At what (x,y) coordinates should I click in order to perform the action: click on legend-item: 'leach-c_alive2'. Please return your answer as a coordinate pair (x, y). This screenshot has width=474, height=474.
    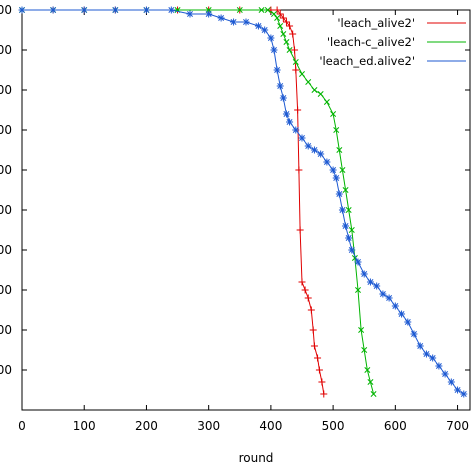
    Looking at the image, I should click on (396, 42).